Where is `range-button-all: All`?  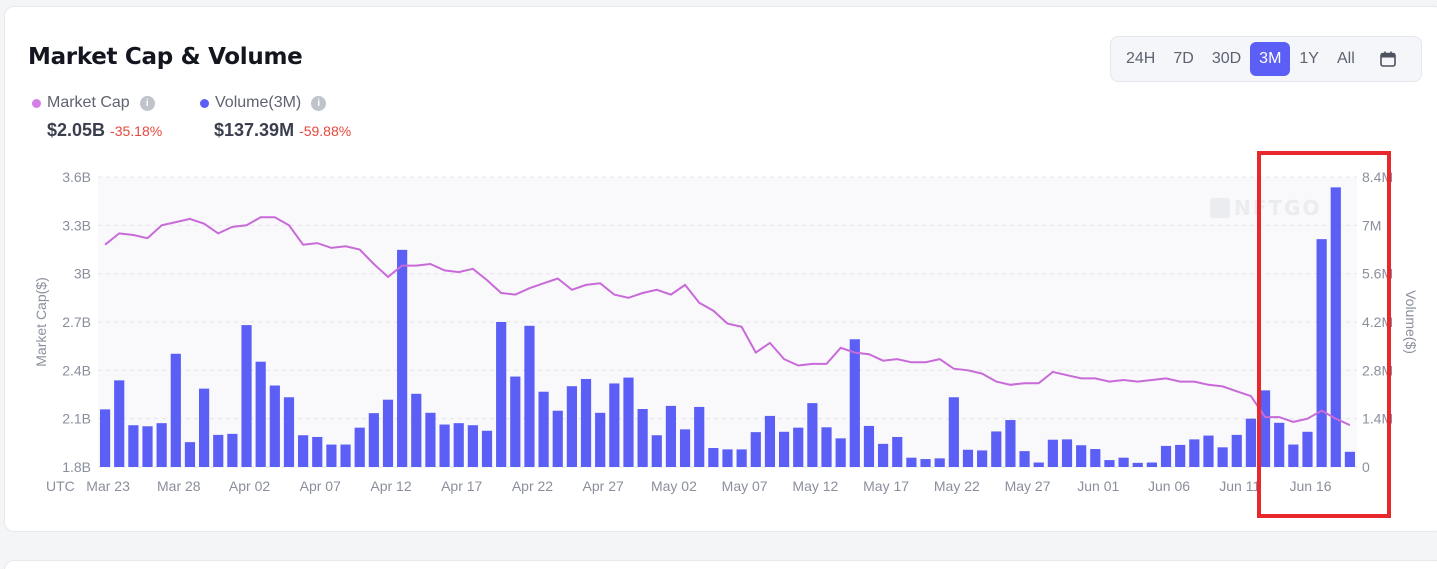
range-button-all: All is located at coordinates (1345, 58).